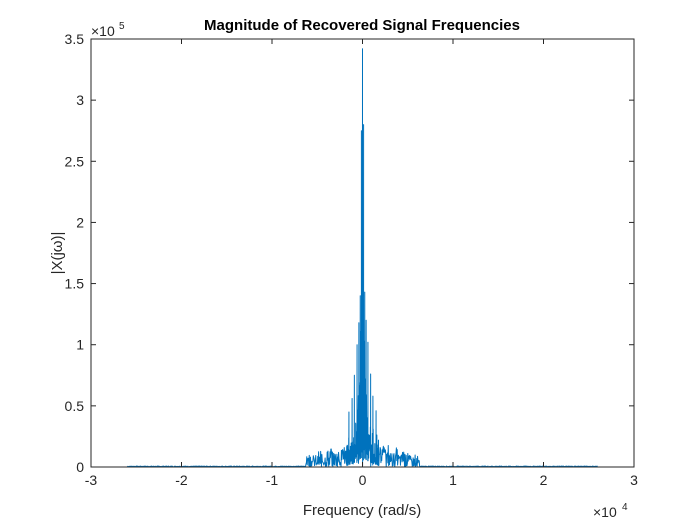 Image resolution: width=700 pixels, height=530 pixels. What do you see at coordinates (625, 507) in the screenshot?
I see `x-exponent-power: 4` at bounding box center [625, 507].